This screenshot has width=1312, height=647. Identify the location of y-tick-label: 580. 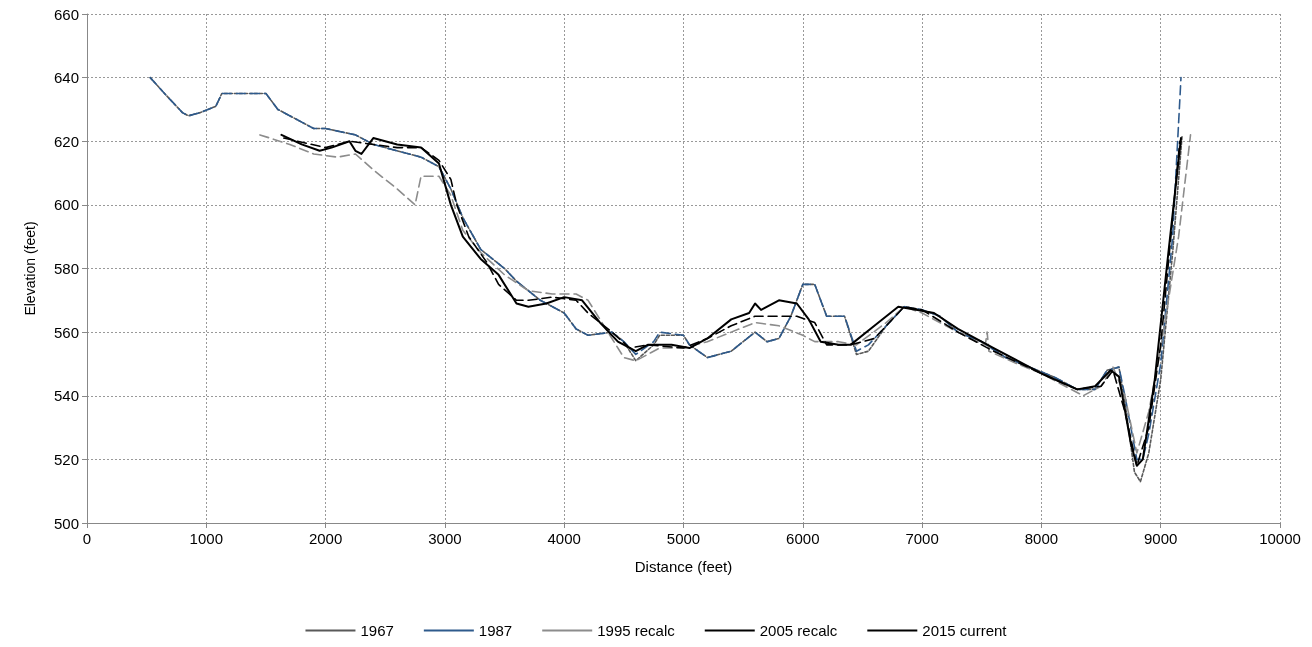
(66, 268).